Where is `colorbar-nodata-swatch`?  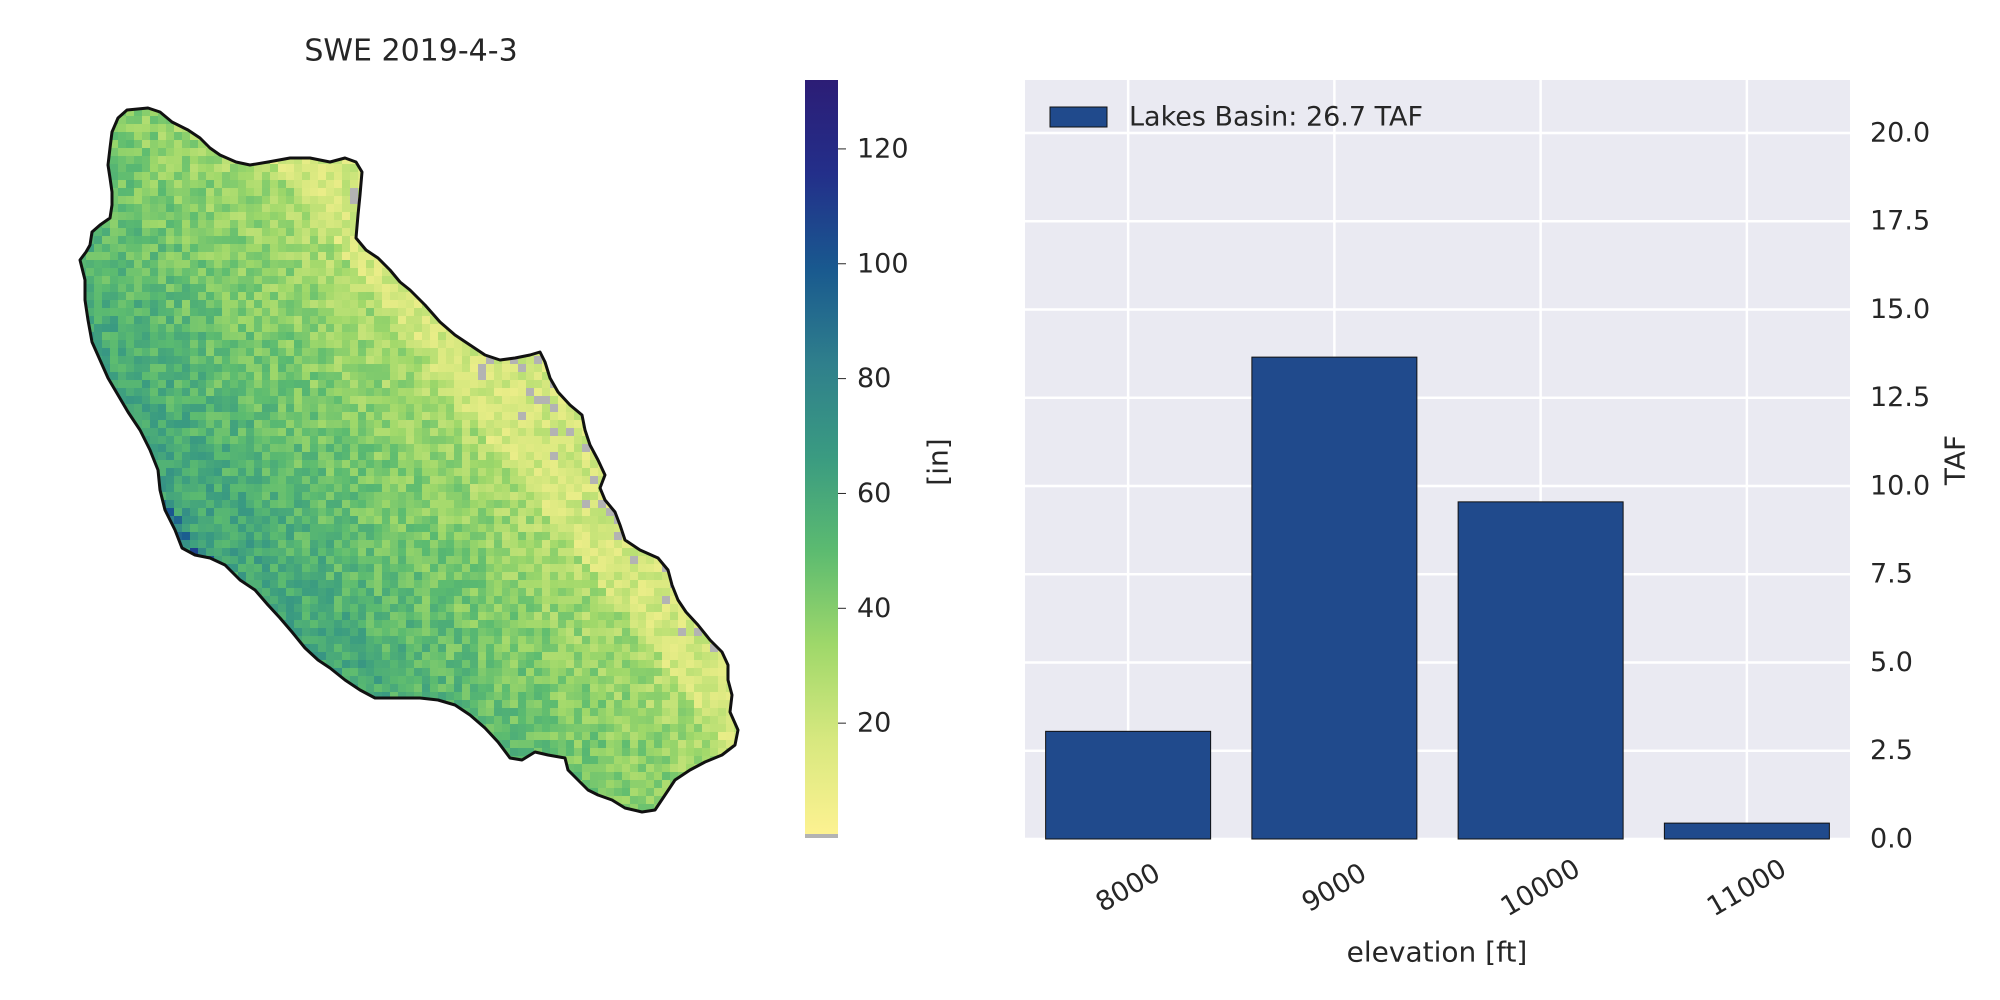
colorbar-nodata-swatch is located at coordinates (821, 836).